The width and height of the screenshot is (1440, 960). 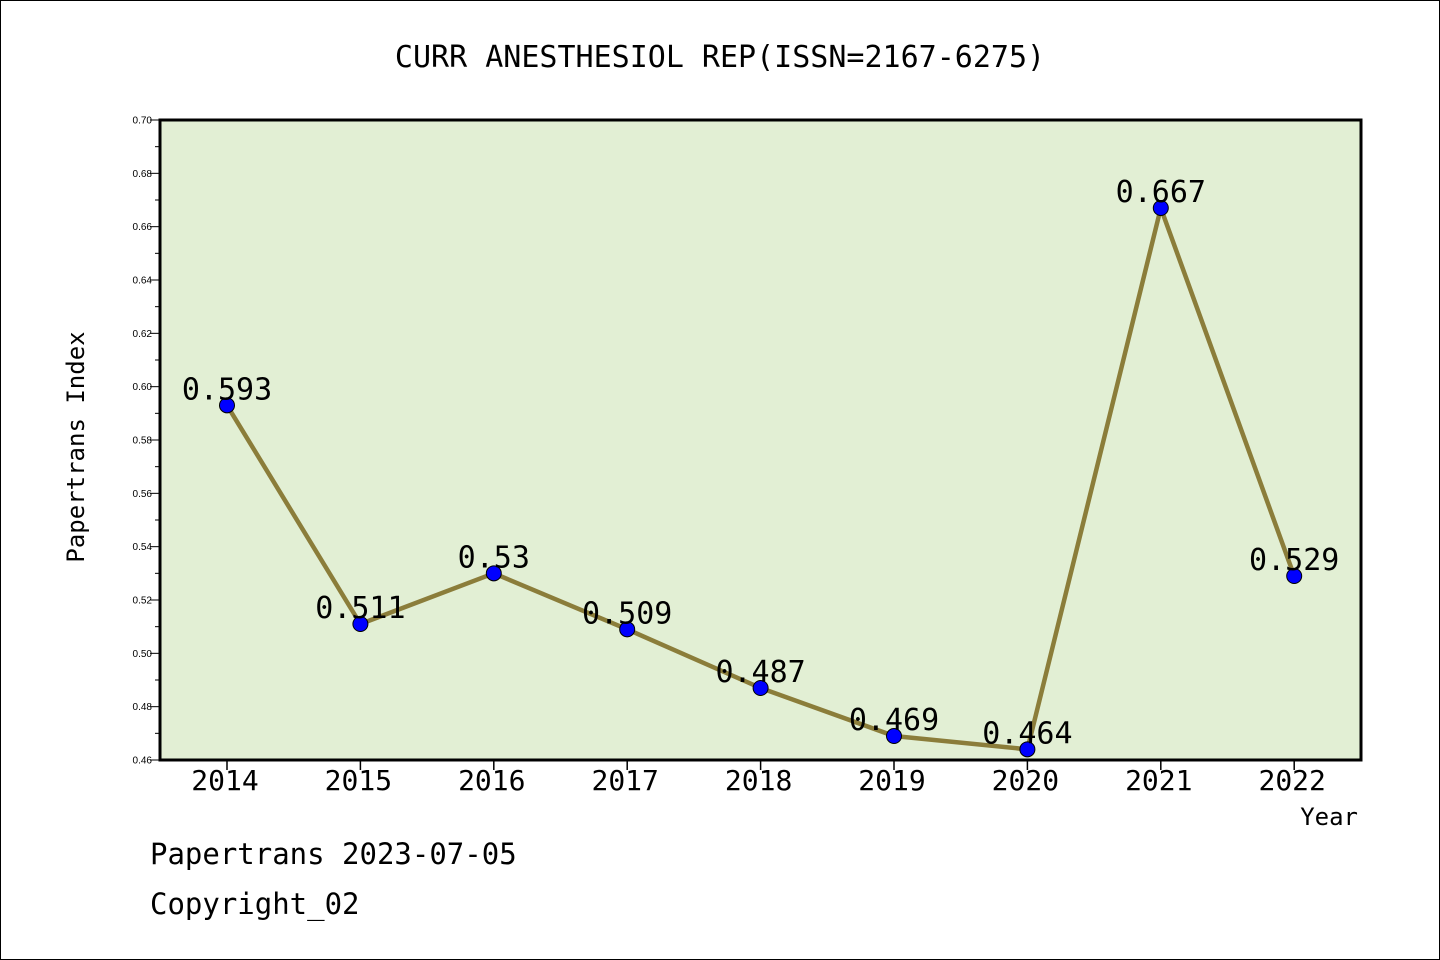 What do you see at coordinates (227, 389) in the screenshot?
I see `data-label: 0.593` at bounding box center [227, 389].